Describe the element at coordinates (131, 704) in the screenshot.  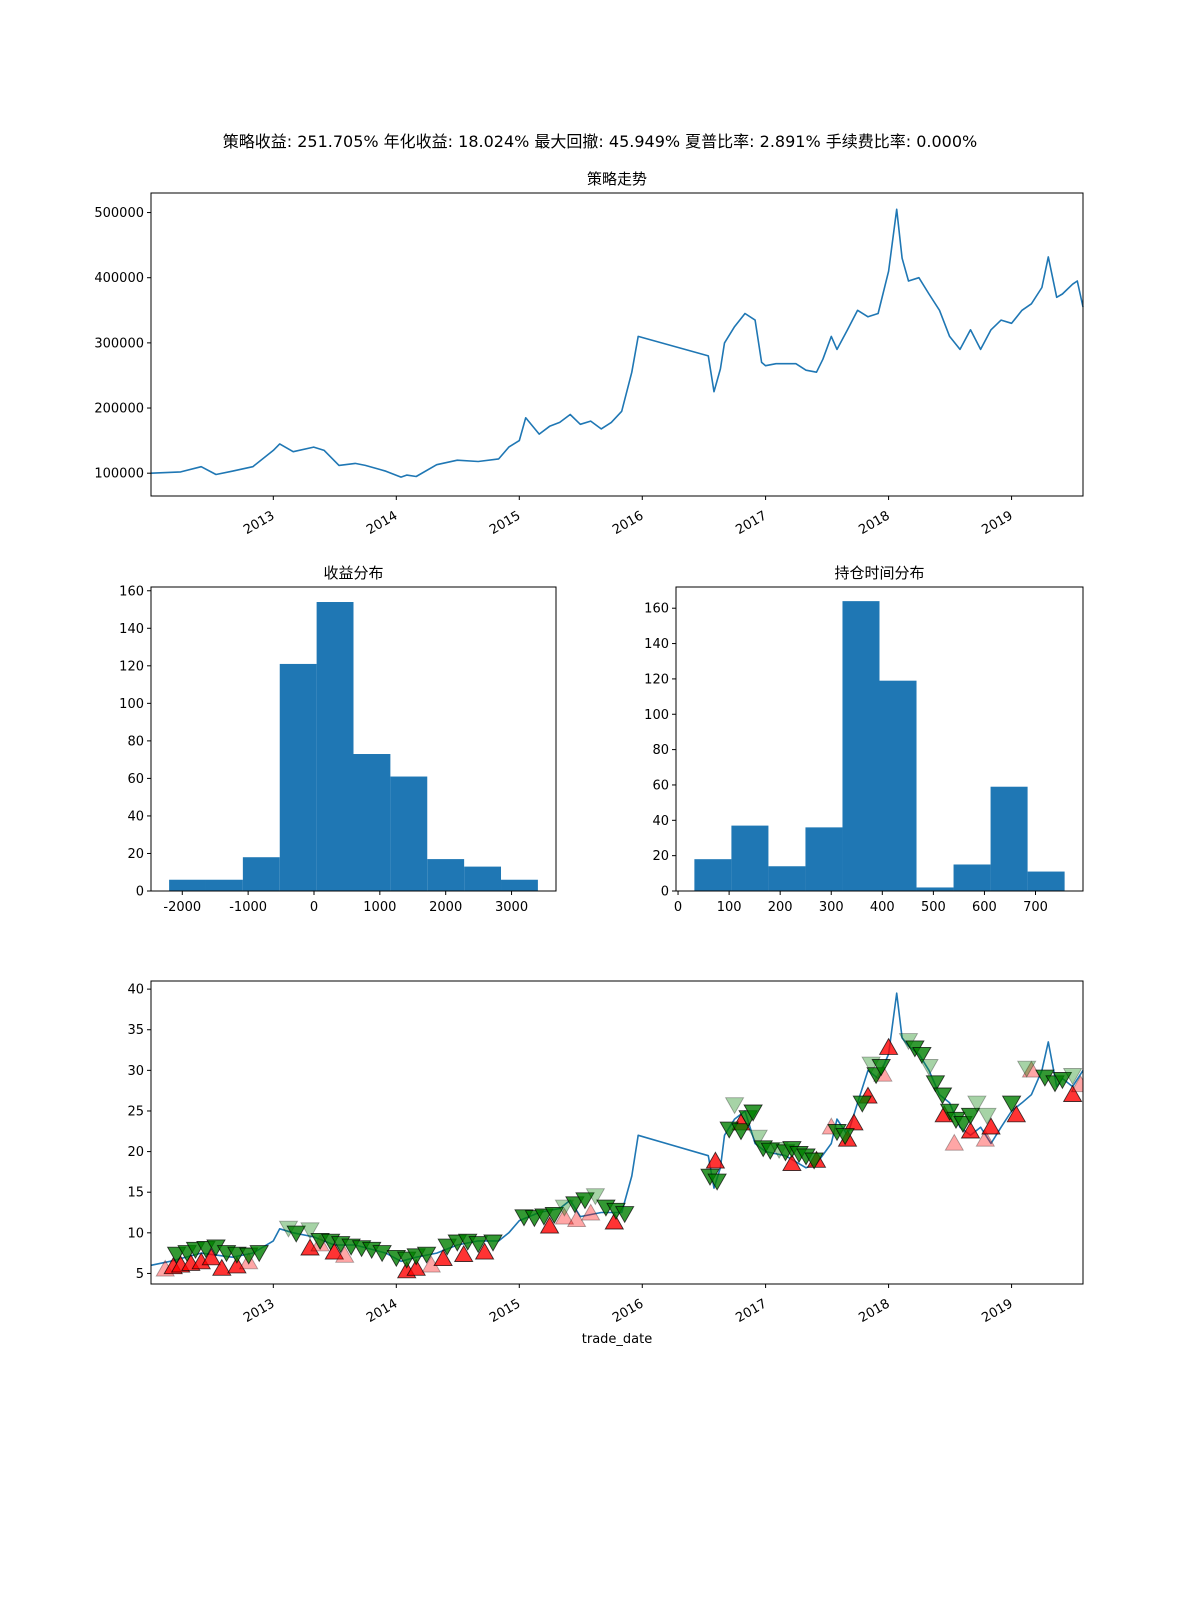
I see `returns-y-tick-label: 100` at that location.